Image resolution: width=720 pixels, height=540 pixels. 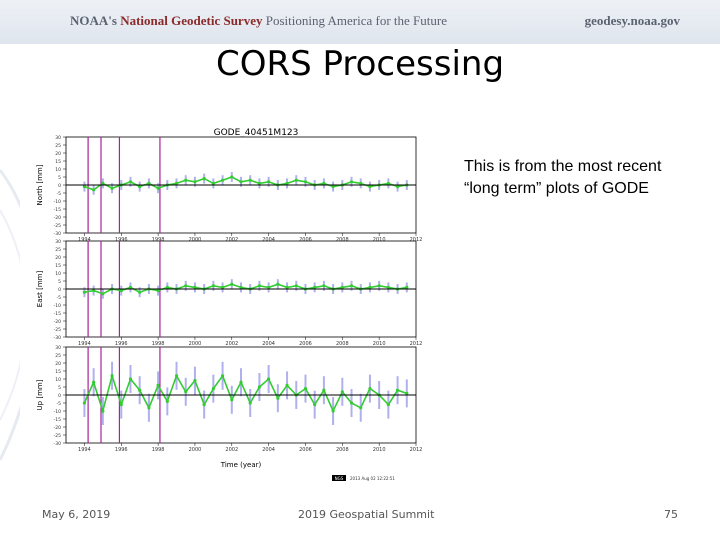 What do you see at coordinates (84, 450) in the screenshot?
I see `x-tick-label: 1994` at bounding box center [84, 450].